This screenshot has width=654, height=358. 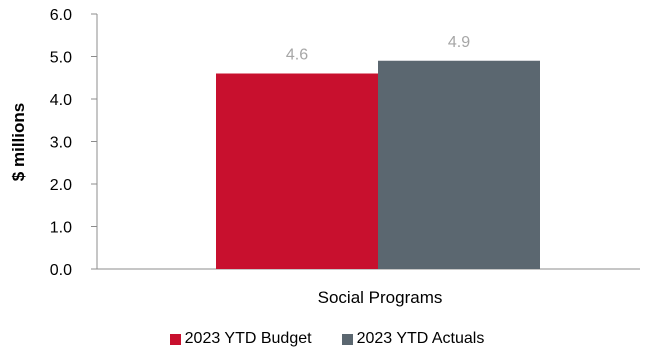 I want to click on legend-item-budget: 2023 YTD Budget, so click(x=240, y=339).